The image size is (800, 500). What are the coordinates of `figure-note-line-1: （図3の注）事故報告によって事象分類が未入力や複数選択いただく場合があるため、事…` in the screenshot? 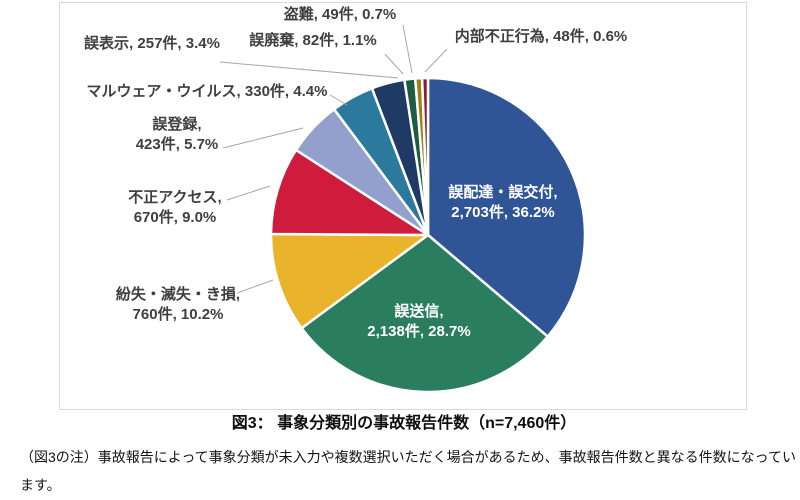 It's located at (408, 457).